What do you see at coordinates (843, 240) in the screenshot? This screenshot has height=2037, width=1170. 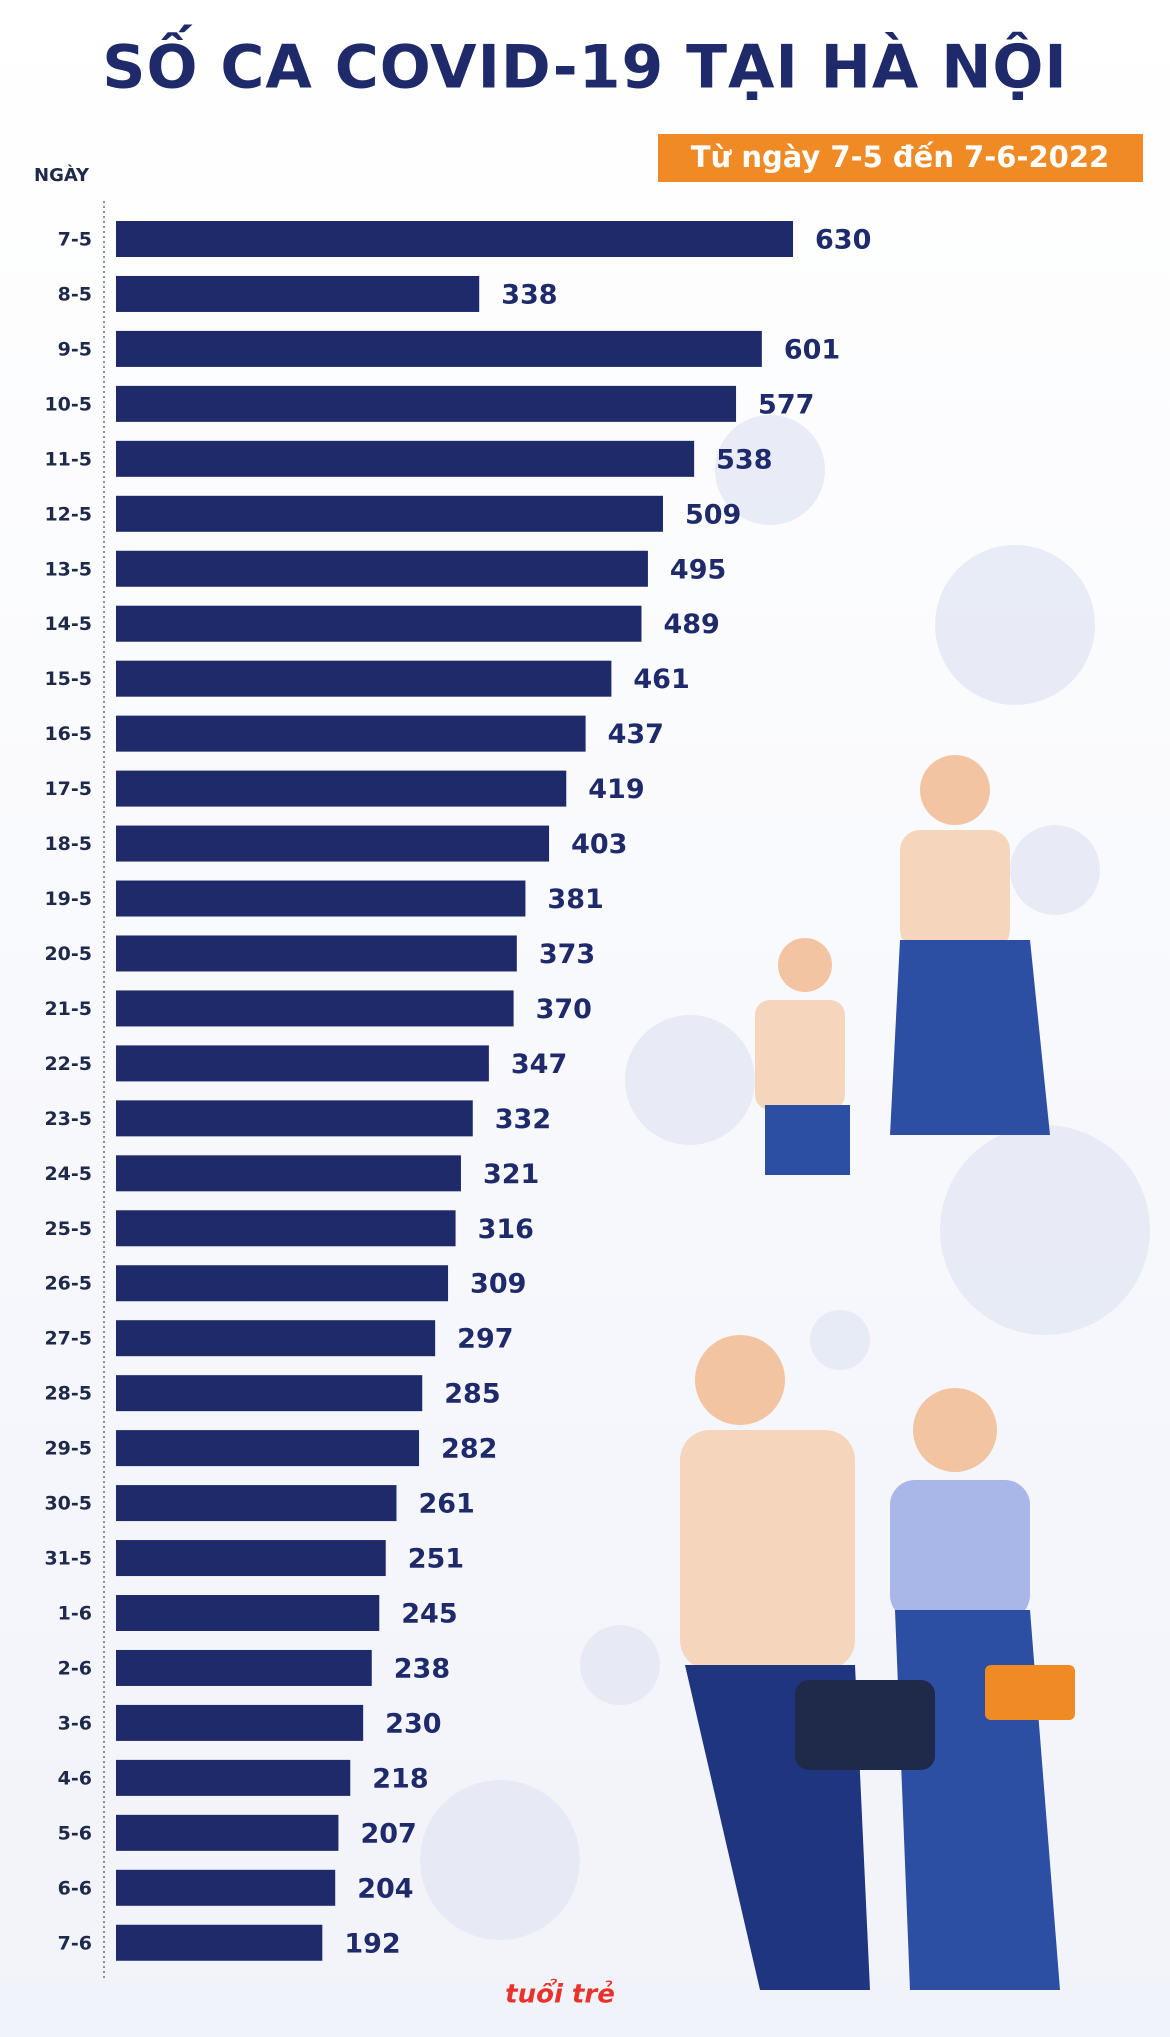 I see `value-label: 630` at bounding box center [843, 240].